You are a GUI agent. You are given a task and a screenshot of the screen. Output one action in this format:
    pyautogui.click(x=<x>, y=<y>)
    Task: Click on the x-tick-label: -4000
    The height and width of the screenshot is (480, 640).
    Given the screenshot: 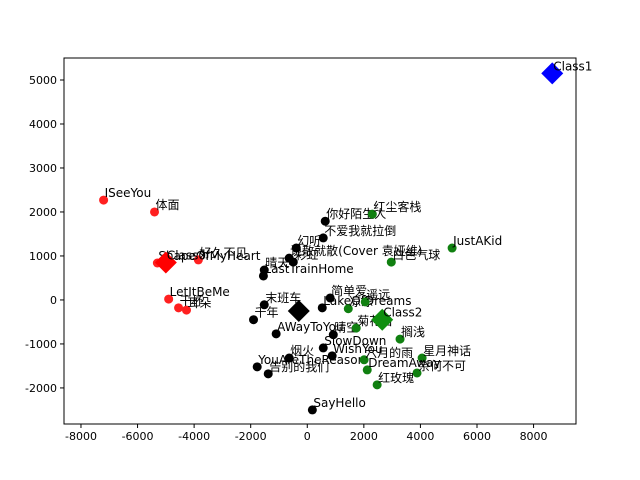 What is the action you would take?
    pyautogui.click(x=194, y=436)
    